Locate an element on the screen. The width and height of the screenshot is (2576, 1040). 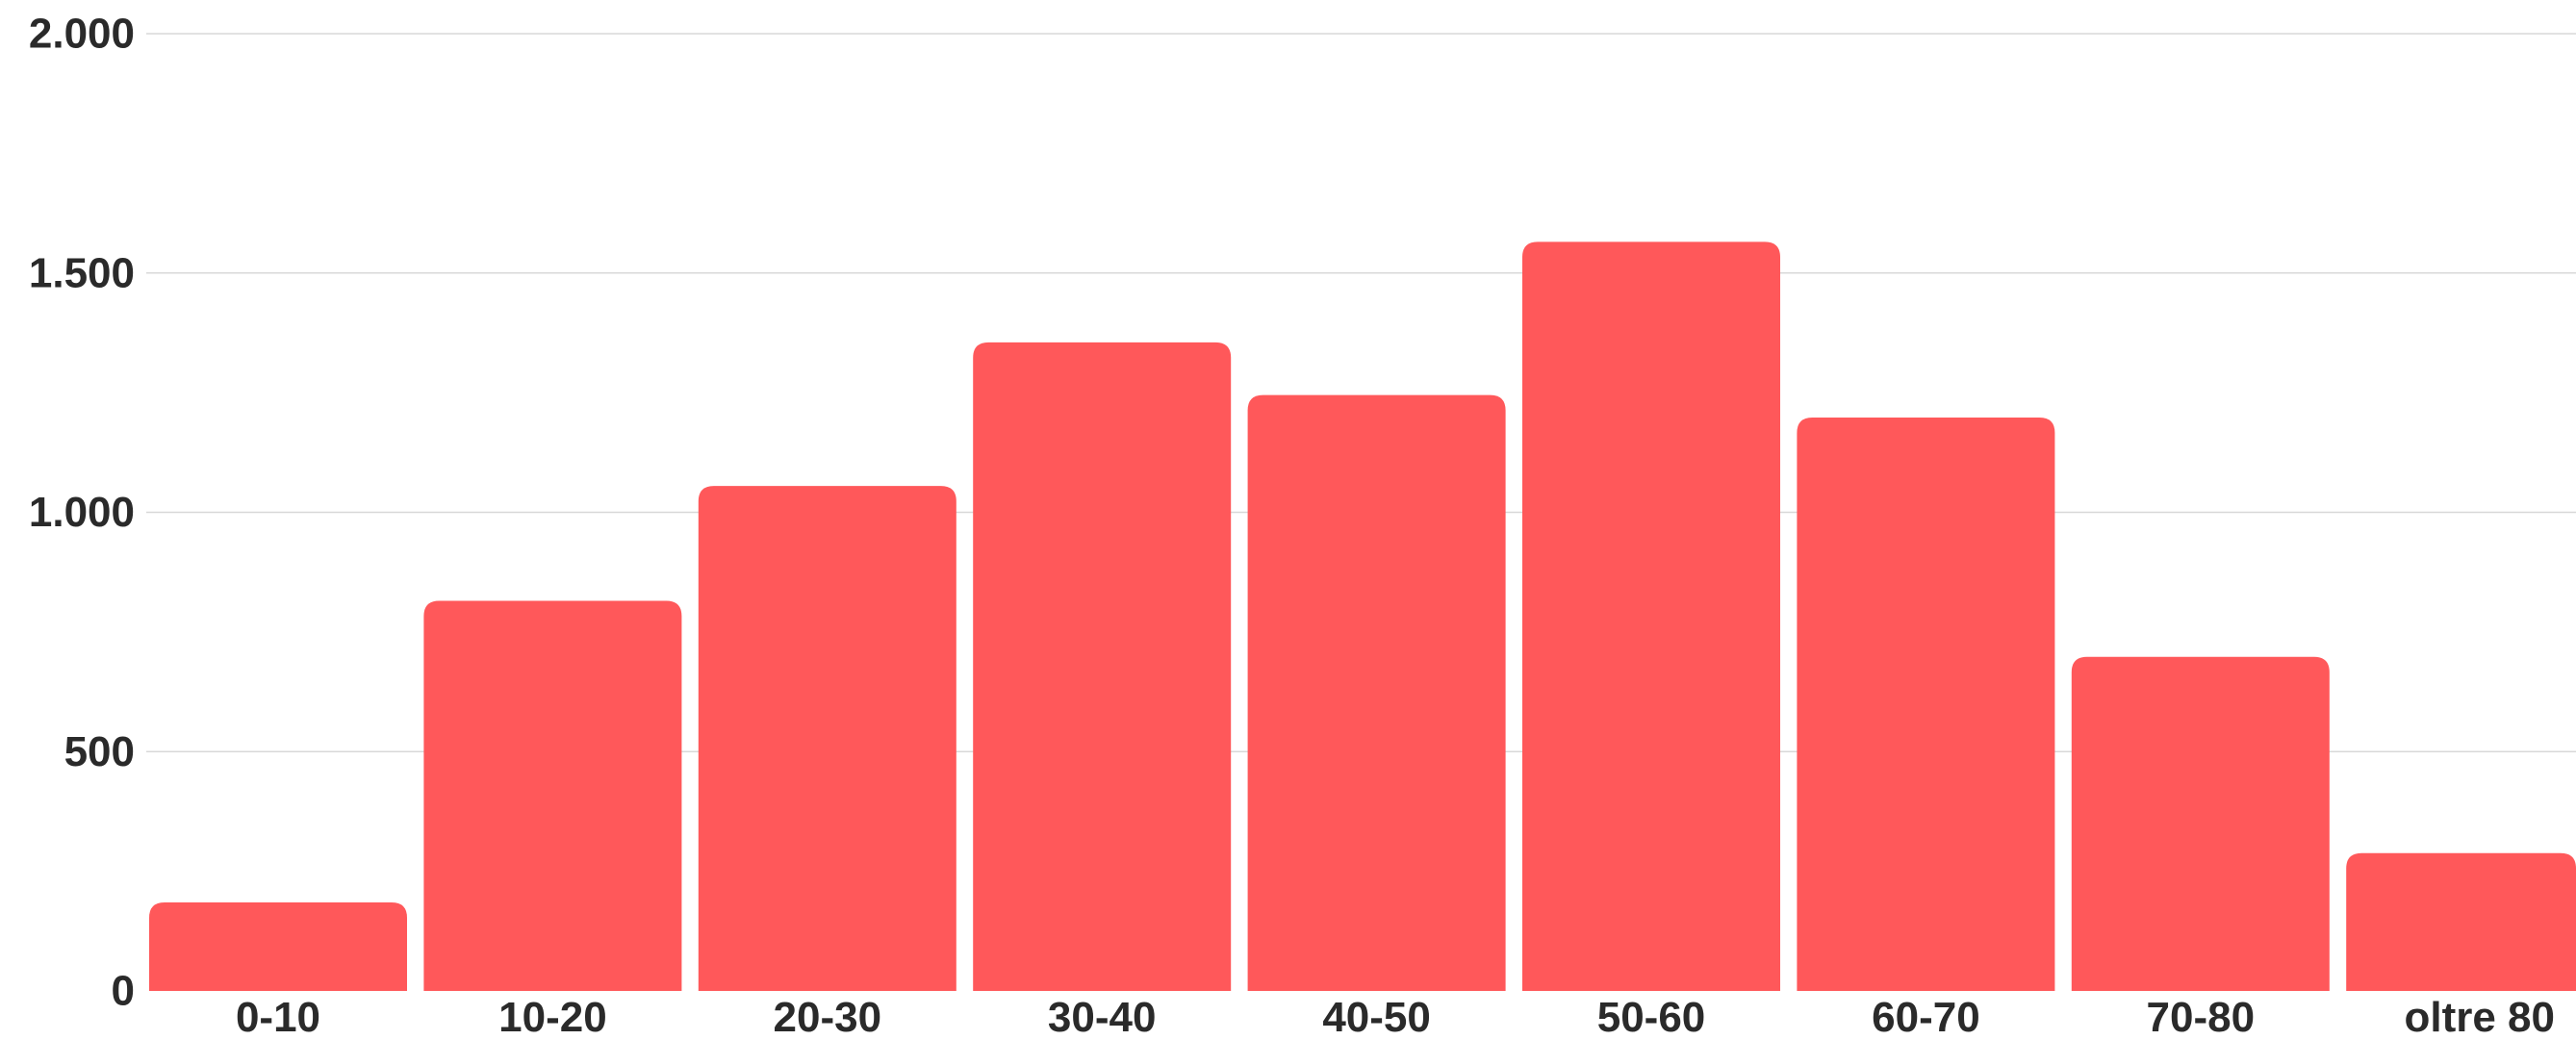
y-axis-tick-labels: 0 500 1.000 1.500 2.000 is located at coordinates (82, 513).